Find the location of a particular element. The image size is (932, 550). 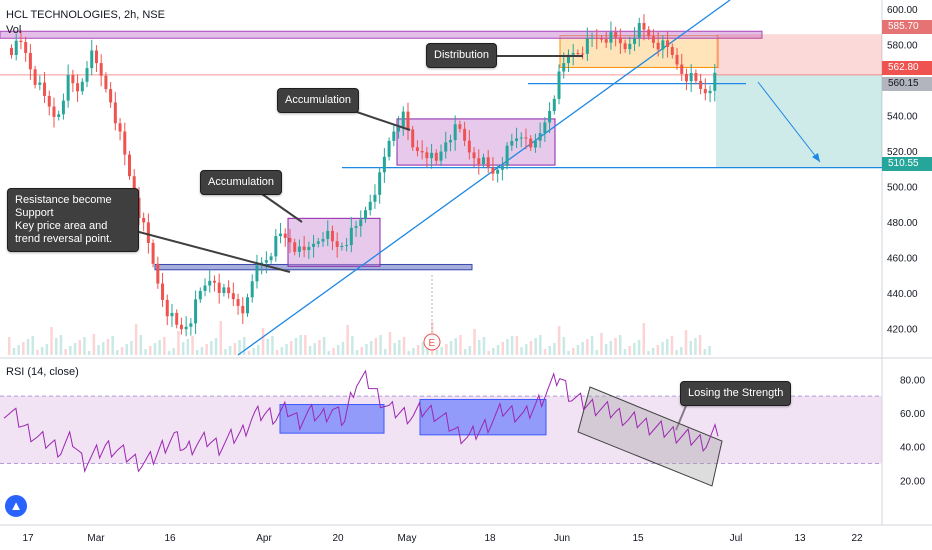

stop-loss-area is located at coordinates (799, 54).